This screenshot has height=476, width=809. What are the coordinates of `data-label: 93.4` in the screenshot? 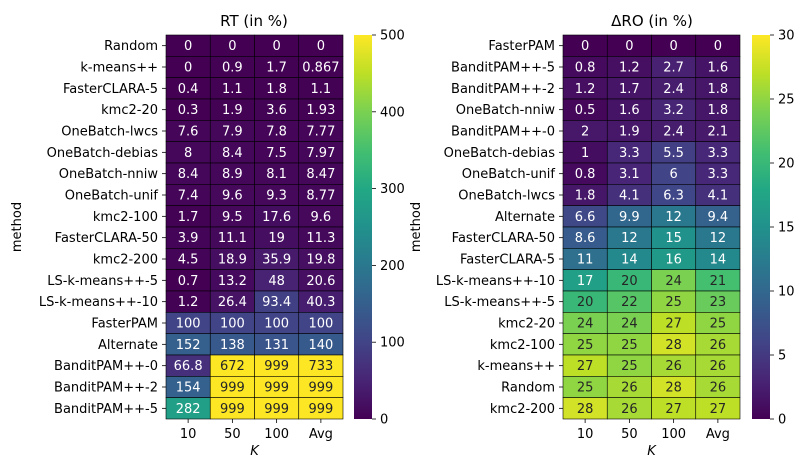 It's located at (276, 302).